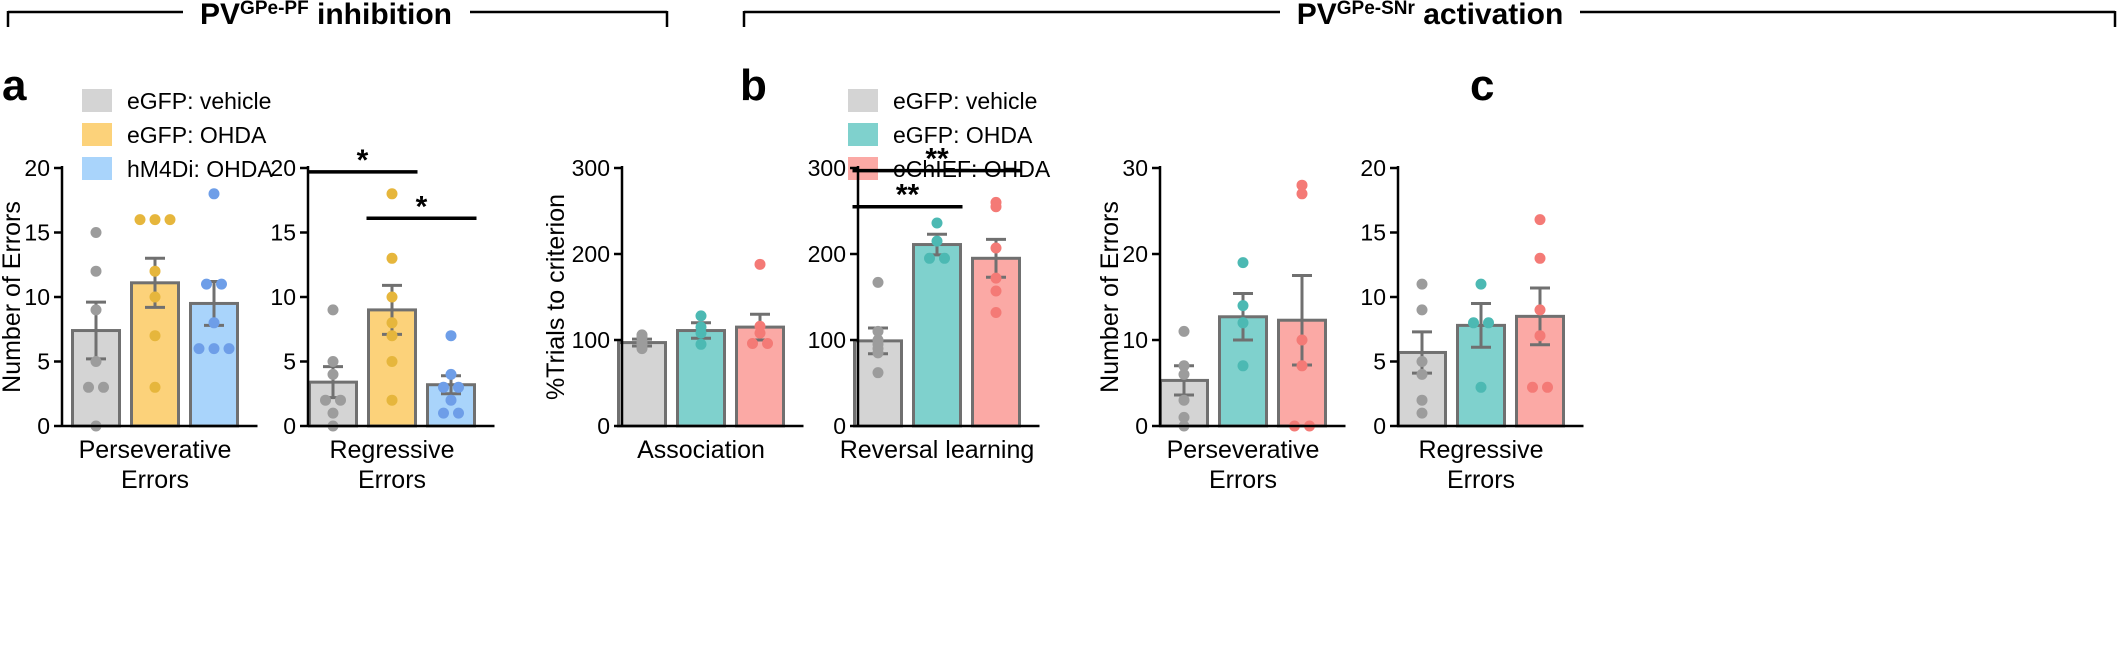 The width and height of the screenshot is (2120, 648). Describe the element at coordinates (937, 450) in the screenshot. I see `category-label: Reversal learning` at that location.